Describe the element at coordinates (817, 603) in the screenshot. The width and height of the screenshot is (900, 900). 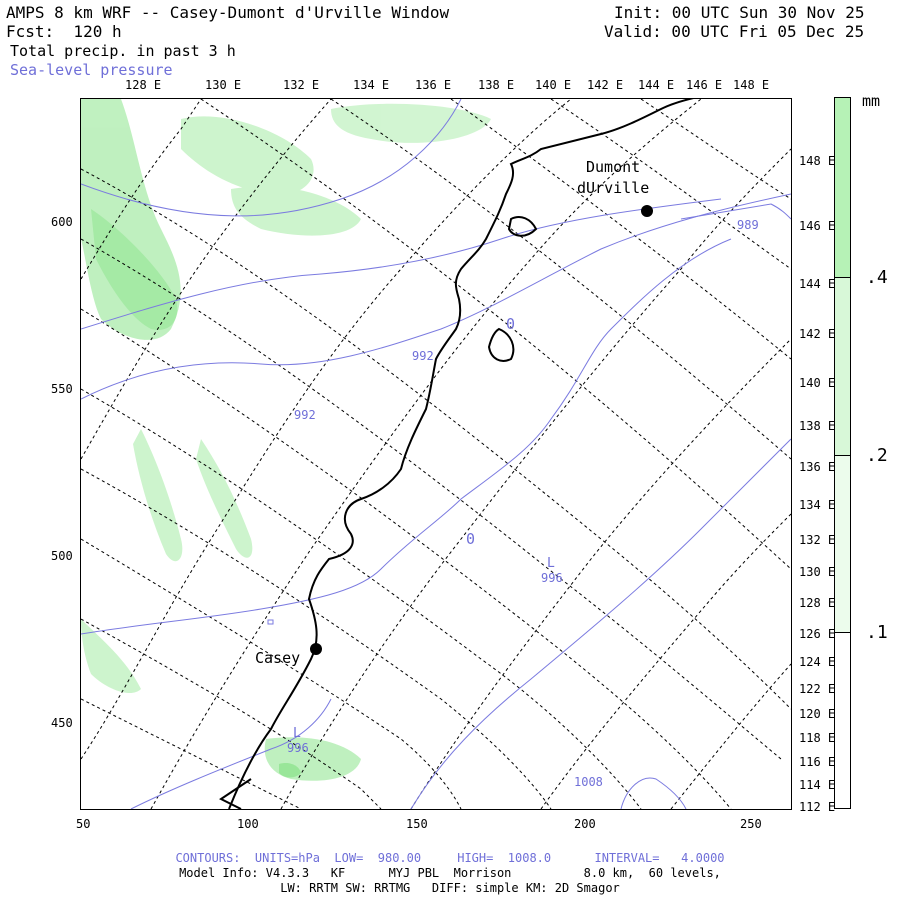
I see `right-lon-label: 128 E` at that location.